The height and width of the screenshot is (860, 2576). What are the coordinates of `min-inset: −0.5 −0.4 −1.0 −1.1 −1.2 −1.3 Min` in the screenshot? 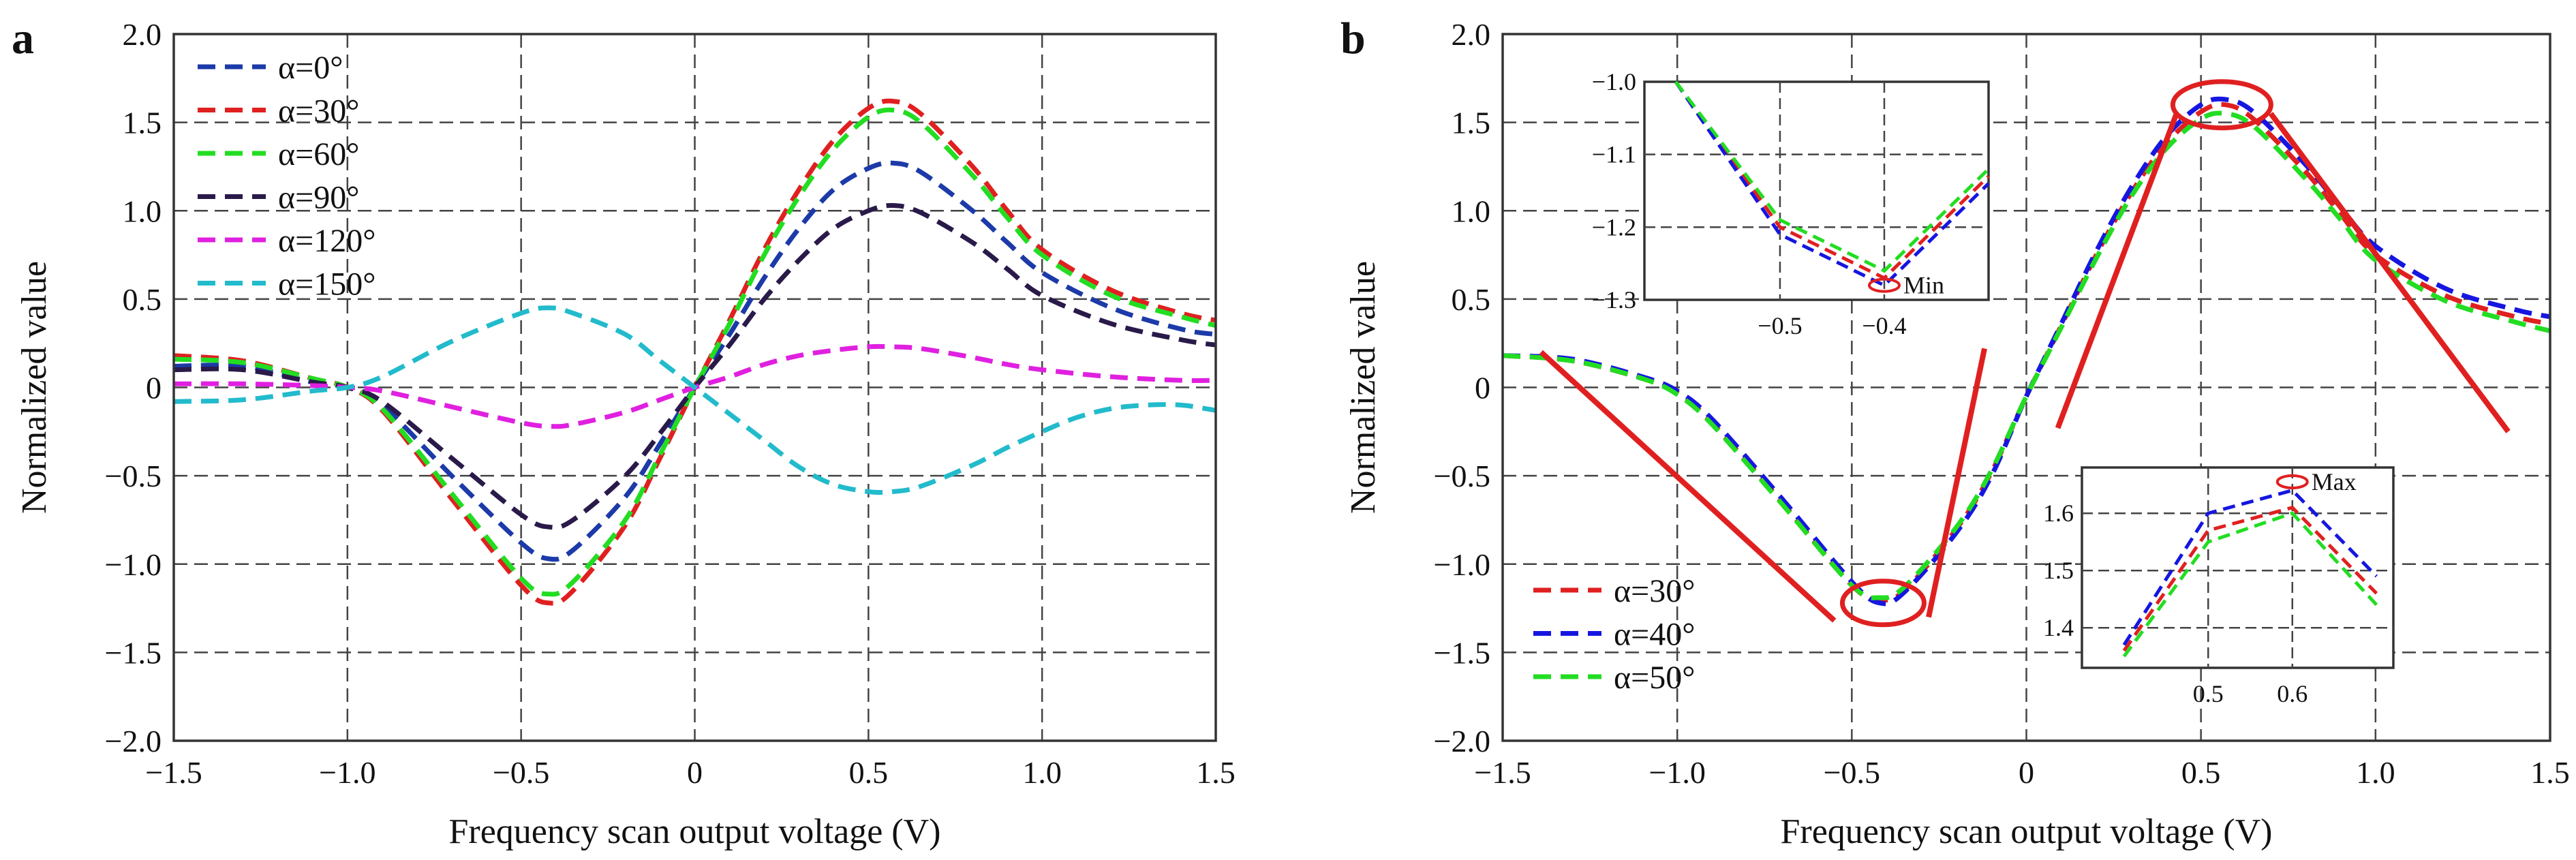 It's located at (1791, 203).